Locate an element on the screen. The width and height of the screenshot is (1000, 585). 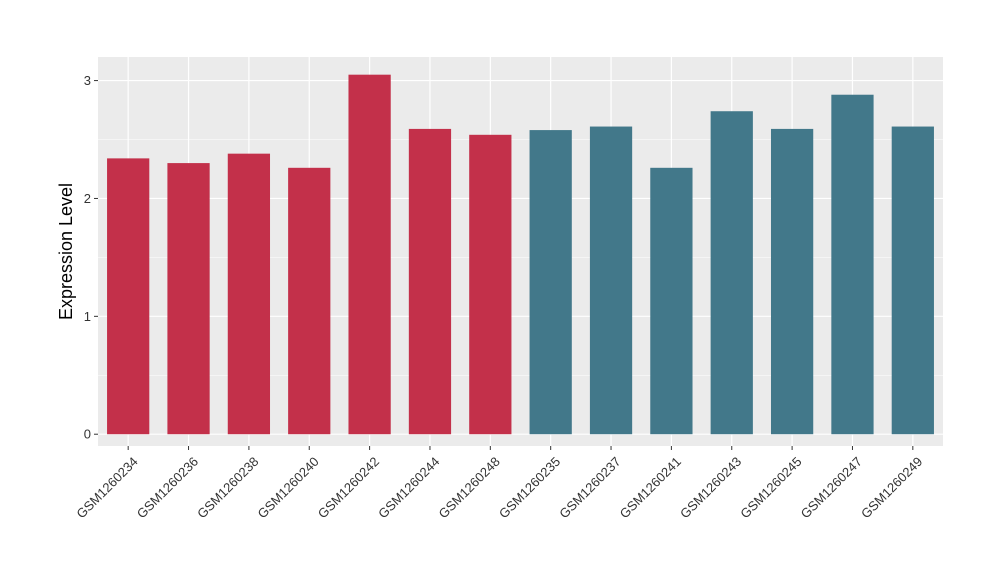
bar-GSM1260235 is located at coordinates (550, 282).